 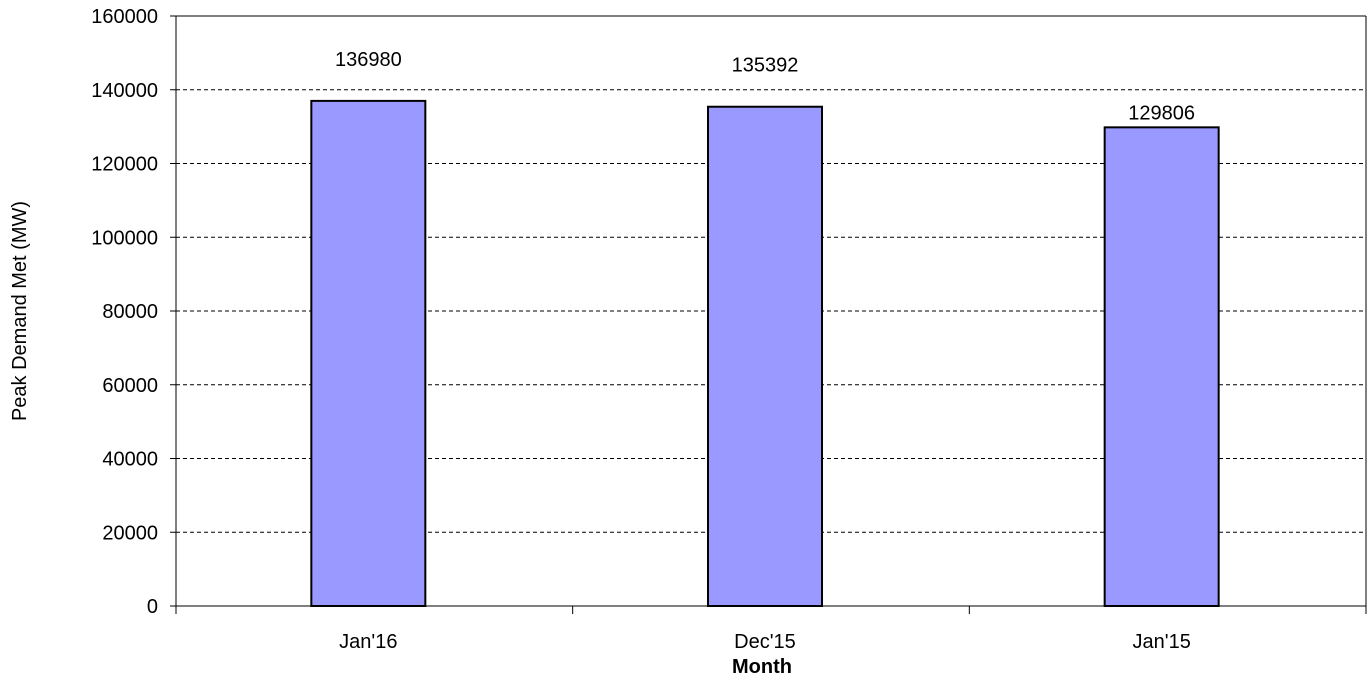 I want to click on y-tick-label: 140000, so click(x=124, y=91).